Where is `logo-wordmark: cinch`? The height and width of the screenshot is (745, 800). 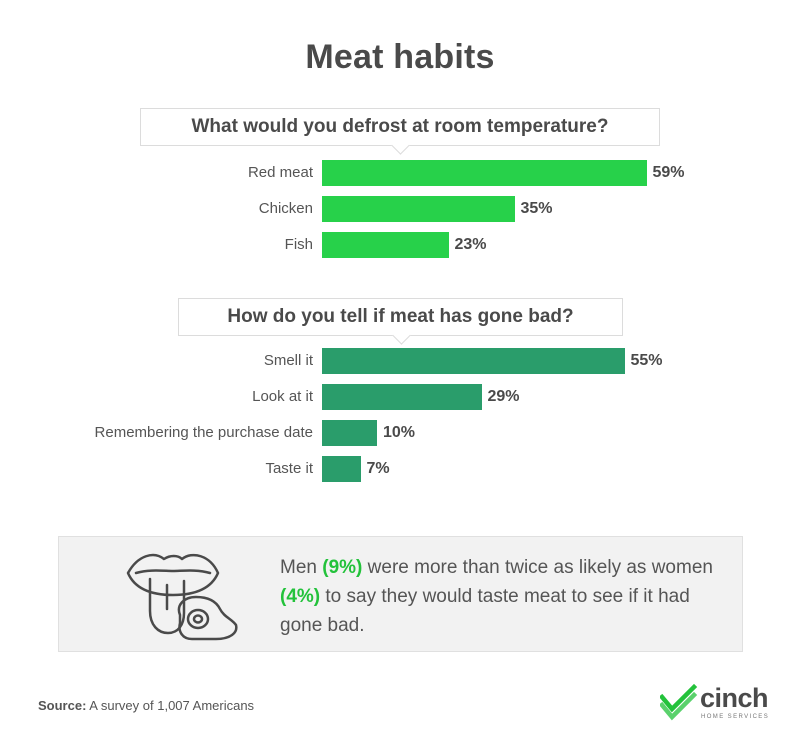
logo-wordmark: cinch is located at coordinates (734, 698).